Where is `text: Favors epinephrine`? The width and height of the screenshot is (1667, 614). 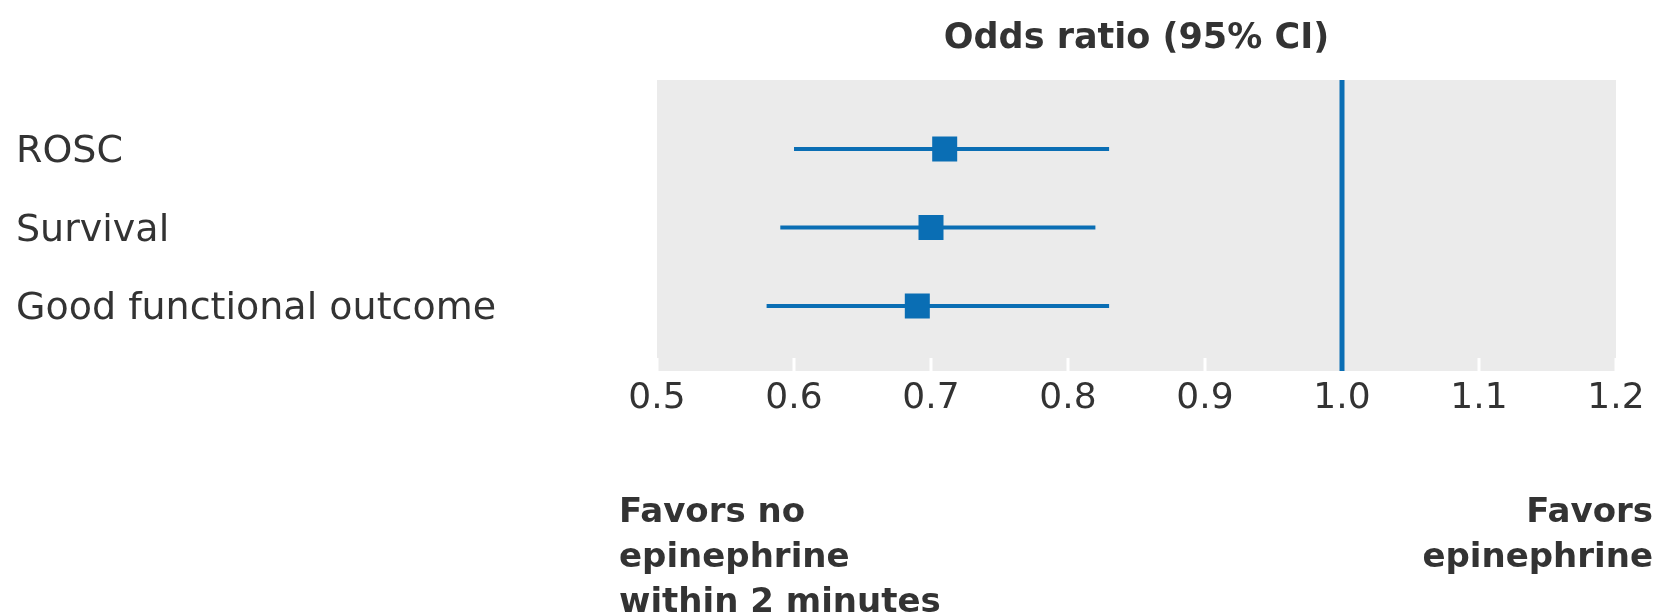
text: Favors epinephrine is located at coordinates (1537, 532).